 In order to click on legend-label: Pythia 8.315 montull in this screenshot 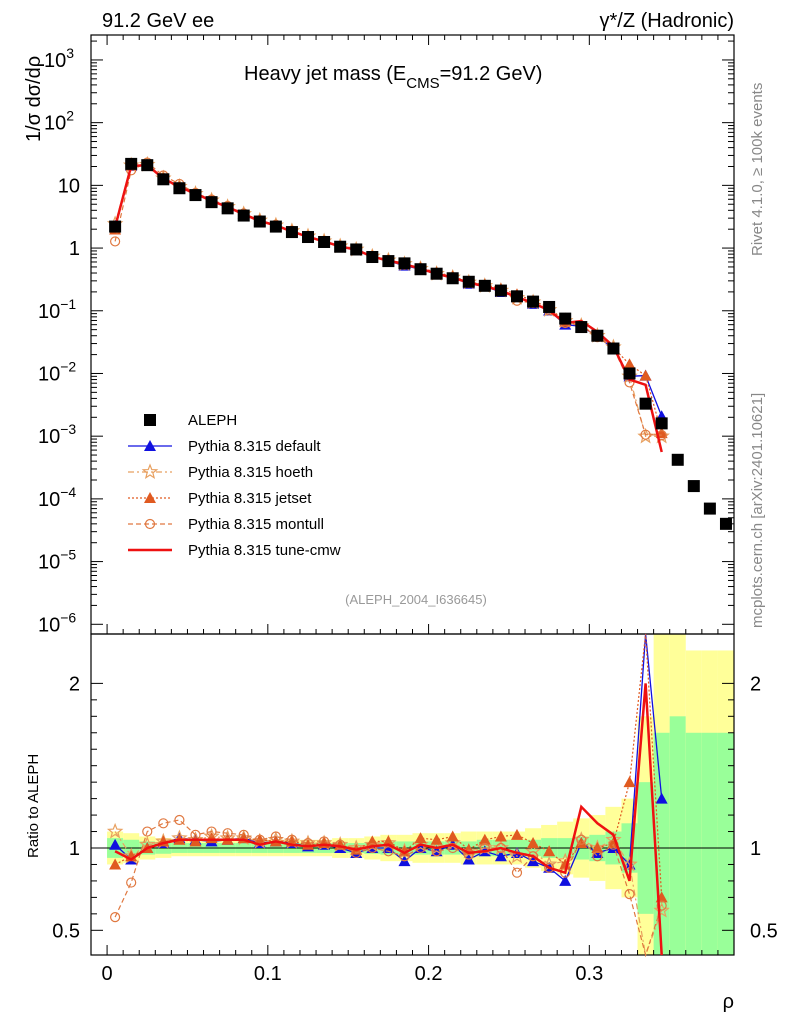, I will do `click(256, 524)`.